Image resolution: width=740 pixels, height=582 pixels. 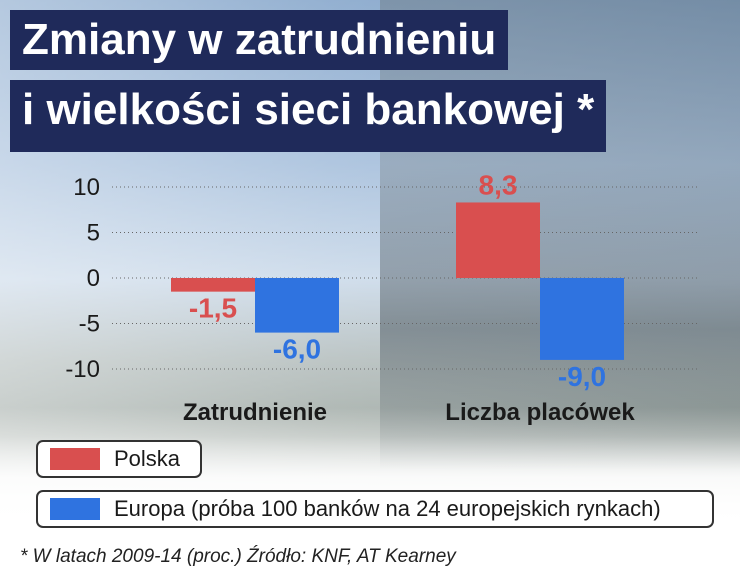 I want to click on legend-swatch-europa, so click(x=75, y=509).